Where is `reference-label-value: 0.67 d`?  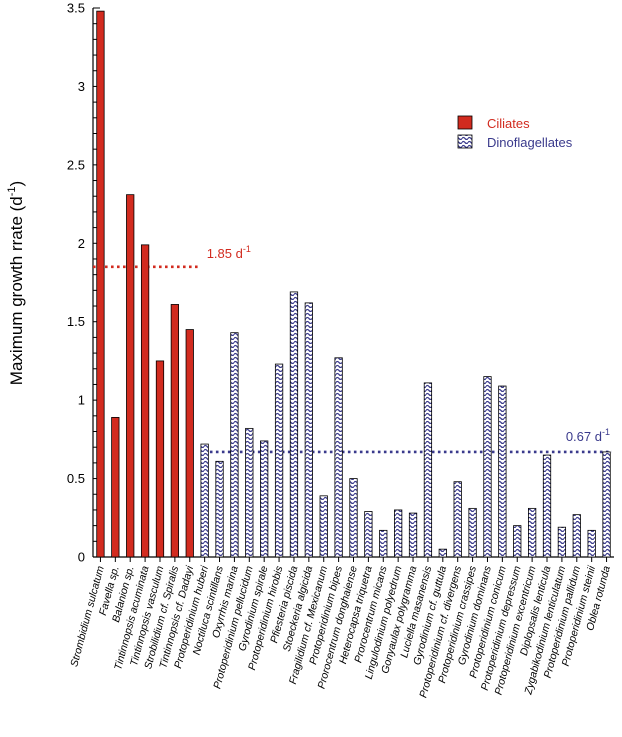 reference-label-value: 0.67 d is located at coordinates (584, 436).